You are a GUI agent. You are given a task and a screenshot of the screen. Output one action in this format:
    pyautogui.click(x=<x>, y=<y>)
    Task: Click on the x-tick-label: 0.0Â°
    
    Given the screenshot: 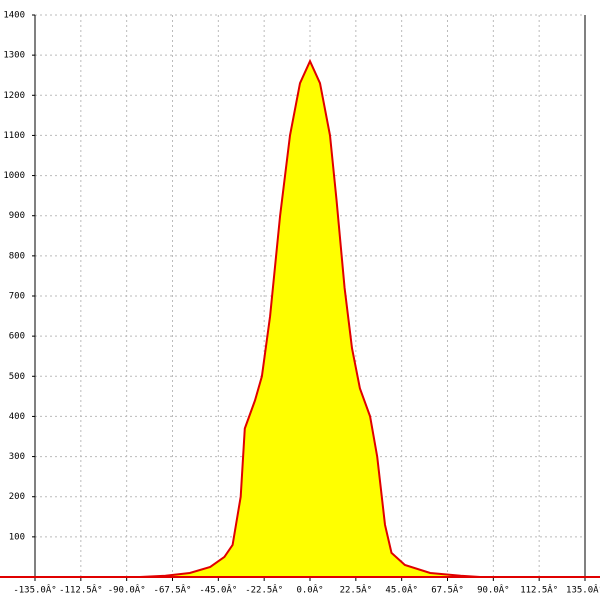 What is the action you would take?
    pyautogui.click(x=309, y=590)
    